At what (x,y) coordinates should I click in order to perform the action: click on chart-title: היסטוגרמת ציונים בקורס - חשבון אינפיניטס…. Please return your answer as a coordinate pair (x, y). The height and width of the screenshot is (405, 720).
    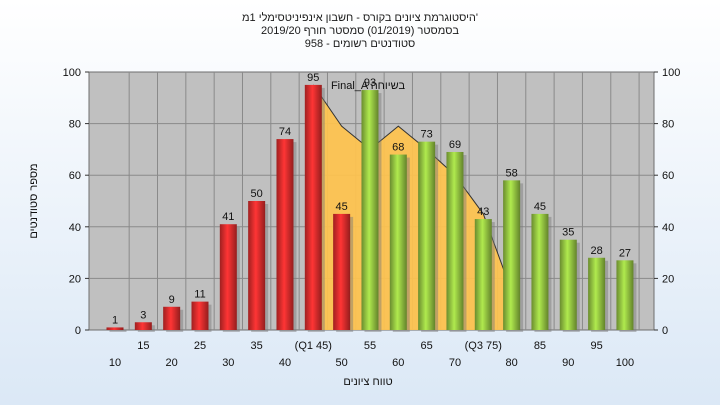
    Looking at the image, I should click on (360, 30).